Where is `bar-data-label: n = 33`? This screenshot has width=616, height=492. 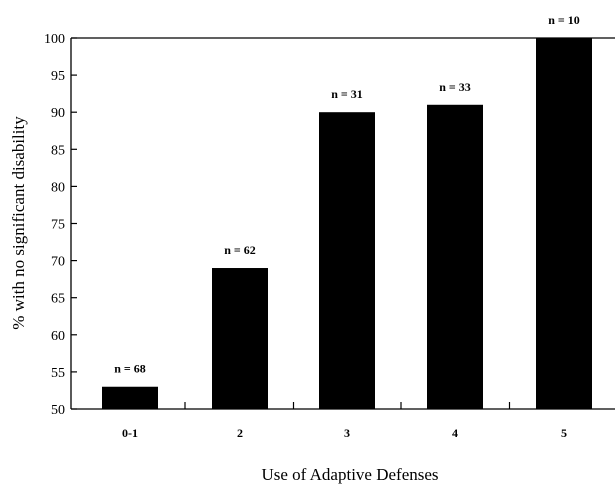 bar-data-label: n = 33 is located at coordinates (455, 87).